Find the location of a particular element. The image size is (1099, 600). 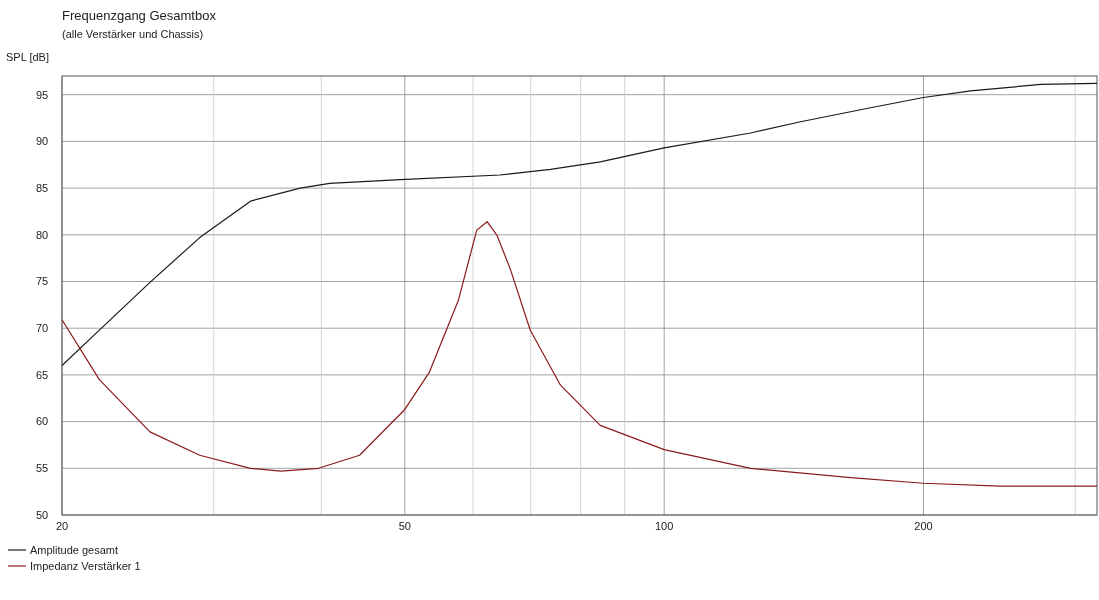

legend-label: Amplitude gesamt is located at coordinates (74, 549).